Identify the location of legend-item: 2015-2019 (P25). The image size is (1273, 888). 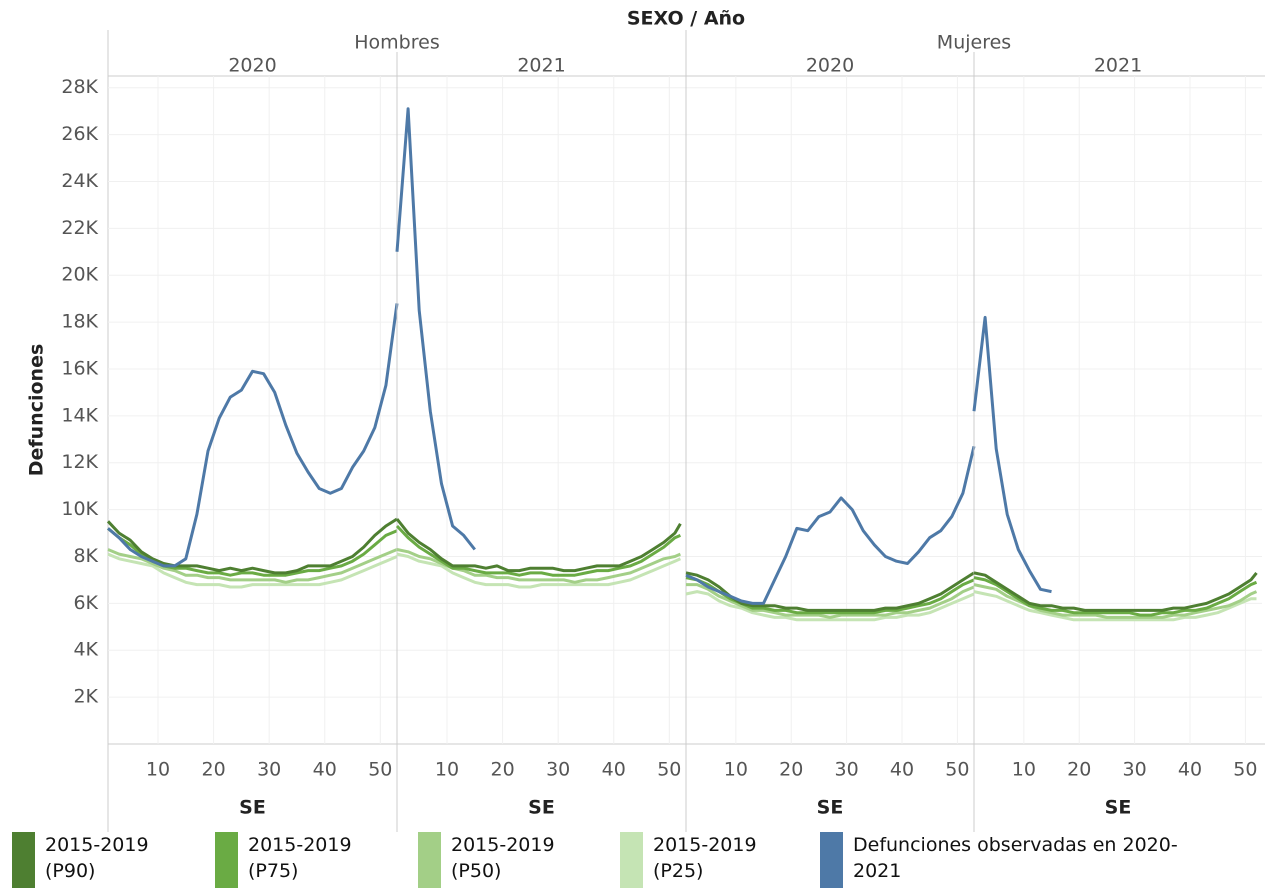
(711, 860).